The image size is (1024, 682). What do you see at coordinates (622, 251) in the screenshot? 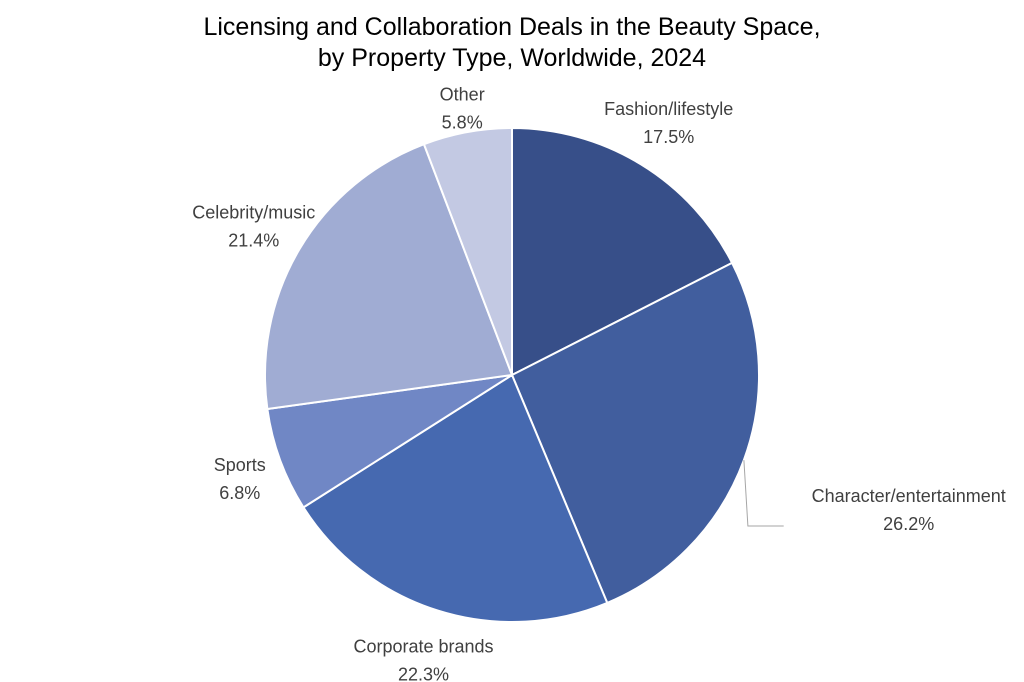
I see `pie-slice-fashion-lifestyle` at bounding box center [622, 251].